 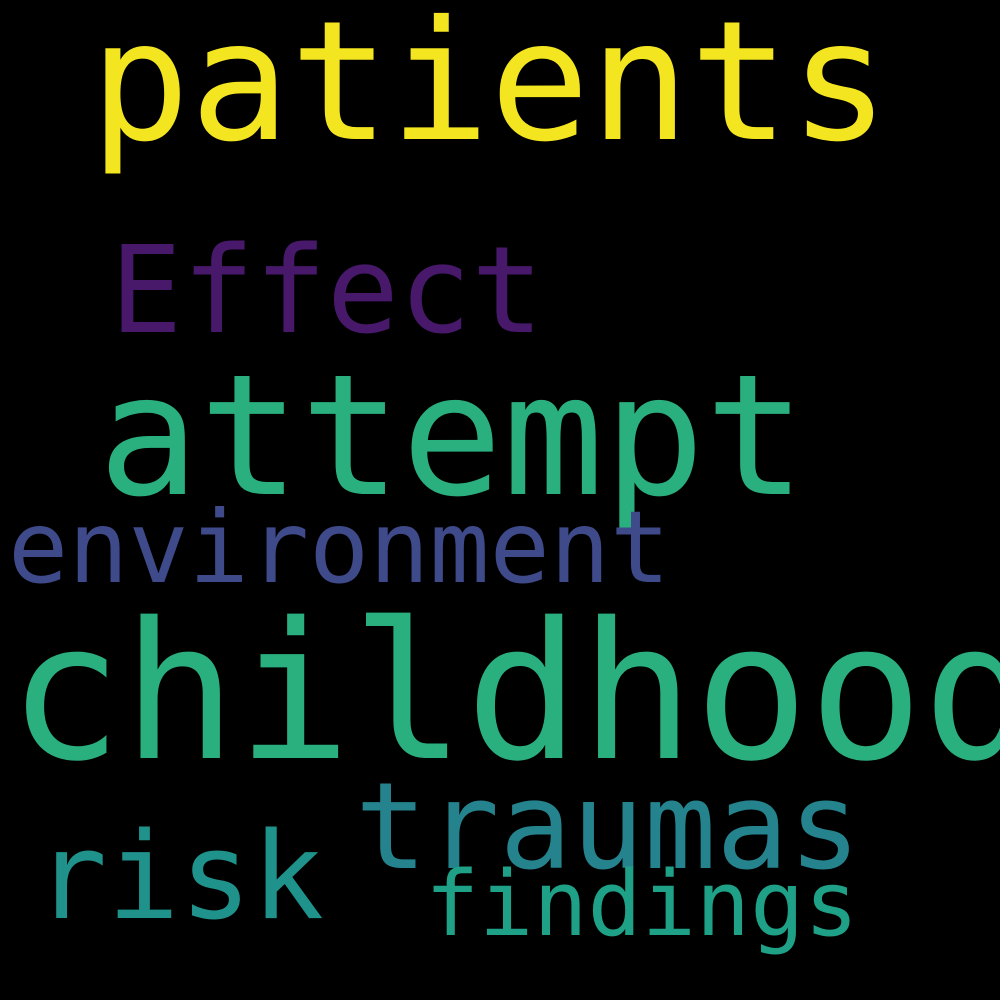 I want to click on word-risk: risk, so click(x=179, y=877).